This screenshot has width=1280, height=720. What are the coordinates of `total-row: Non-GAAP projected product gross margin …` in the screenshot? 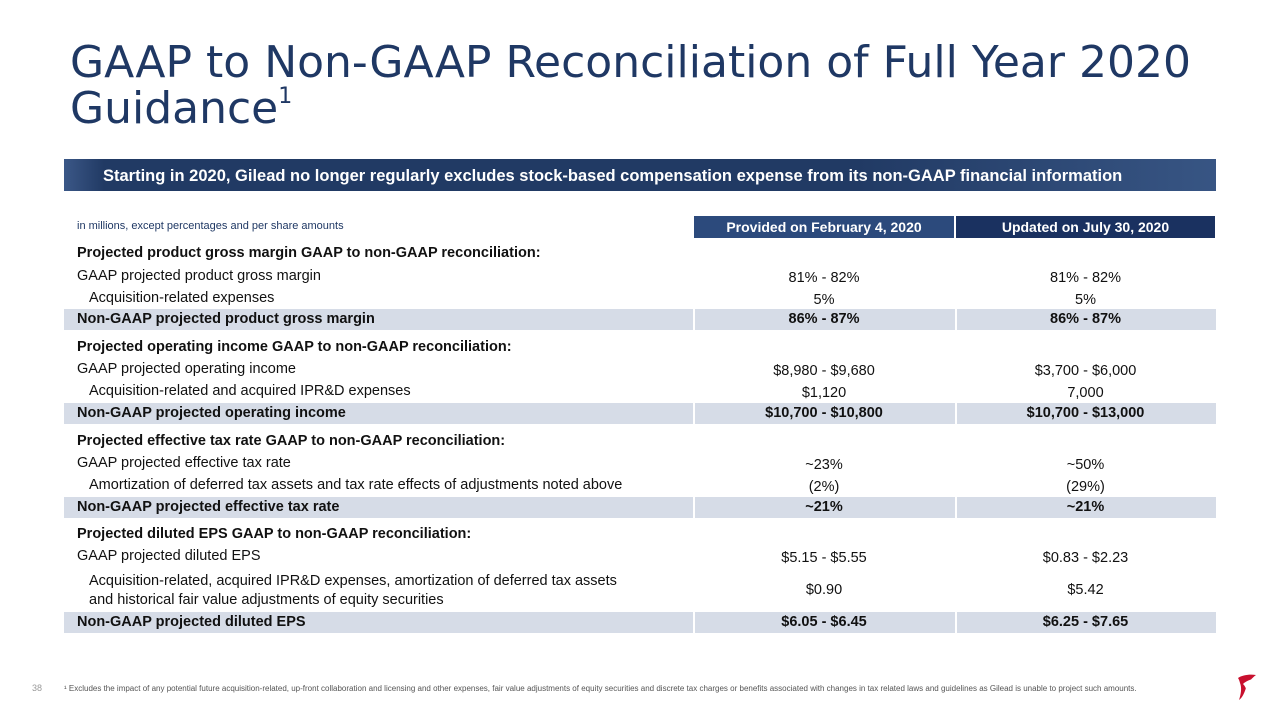 It's located at (640, 319).